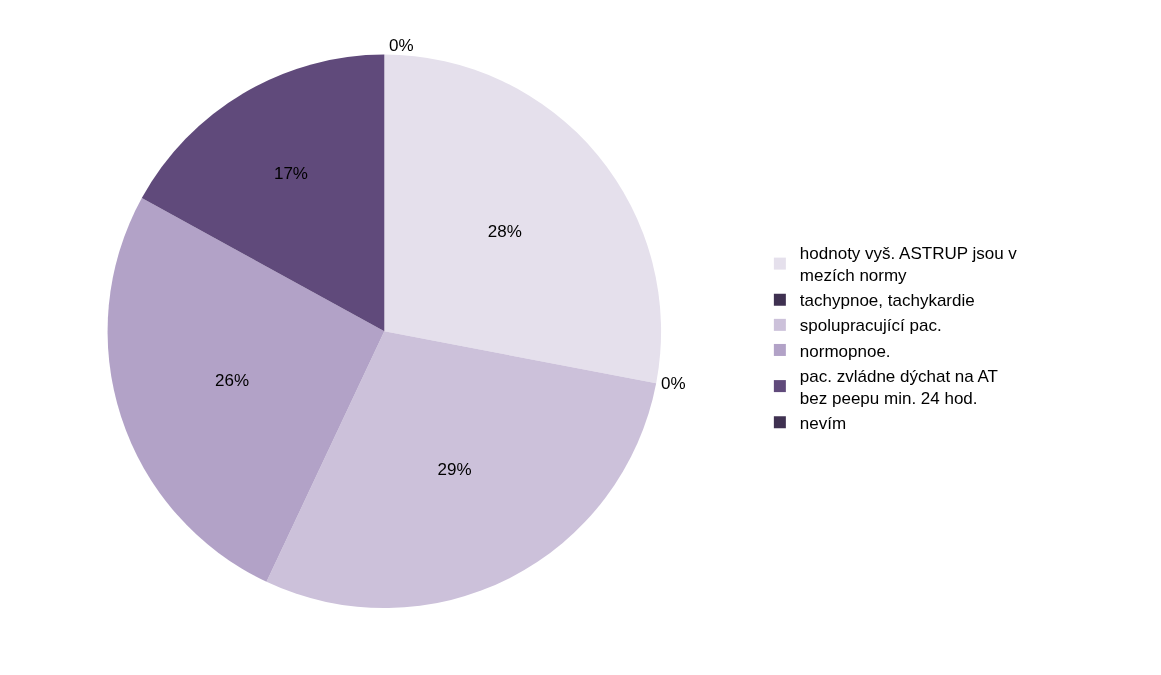 This screenshot has height=675, width=1161. What do you see at coordinates (290, 173) in the screenshot?
I see `data-label: 17%` at bounding box center [290, 173].